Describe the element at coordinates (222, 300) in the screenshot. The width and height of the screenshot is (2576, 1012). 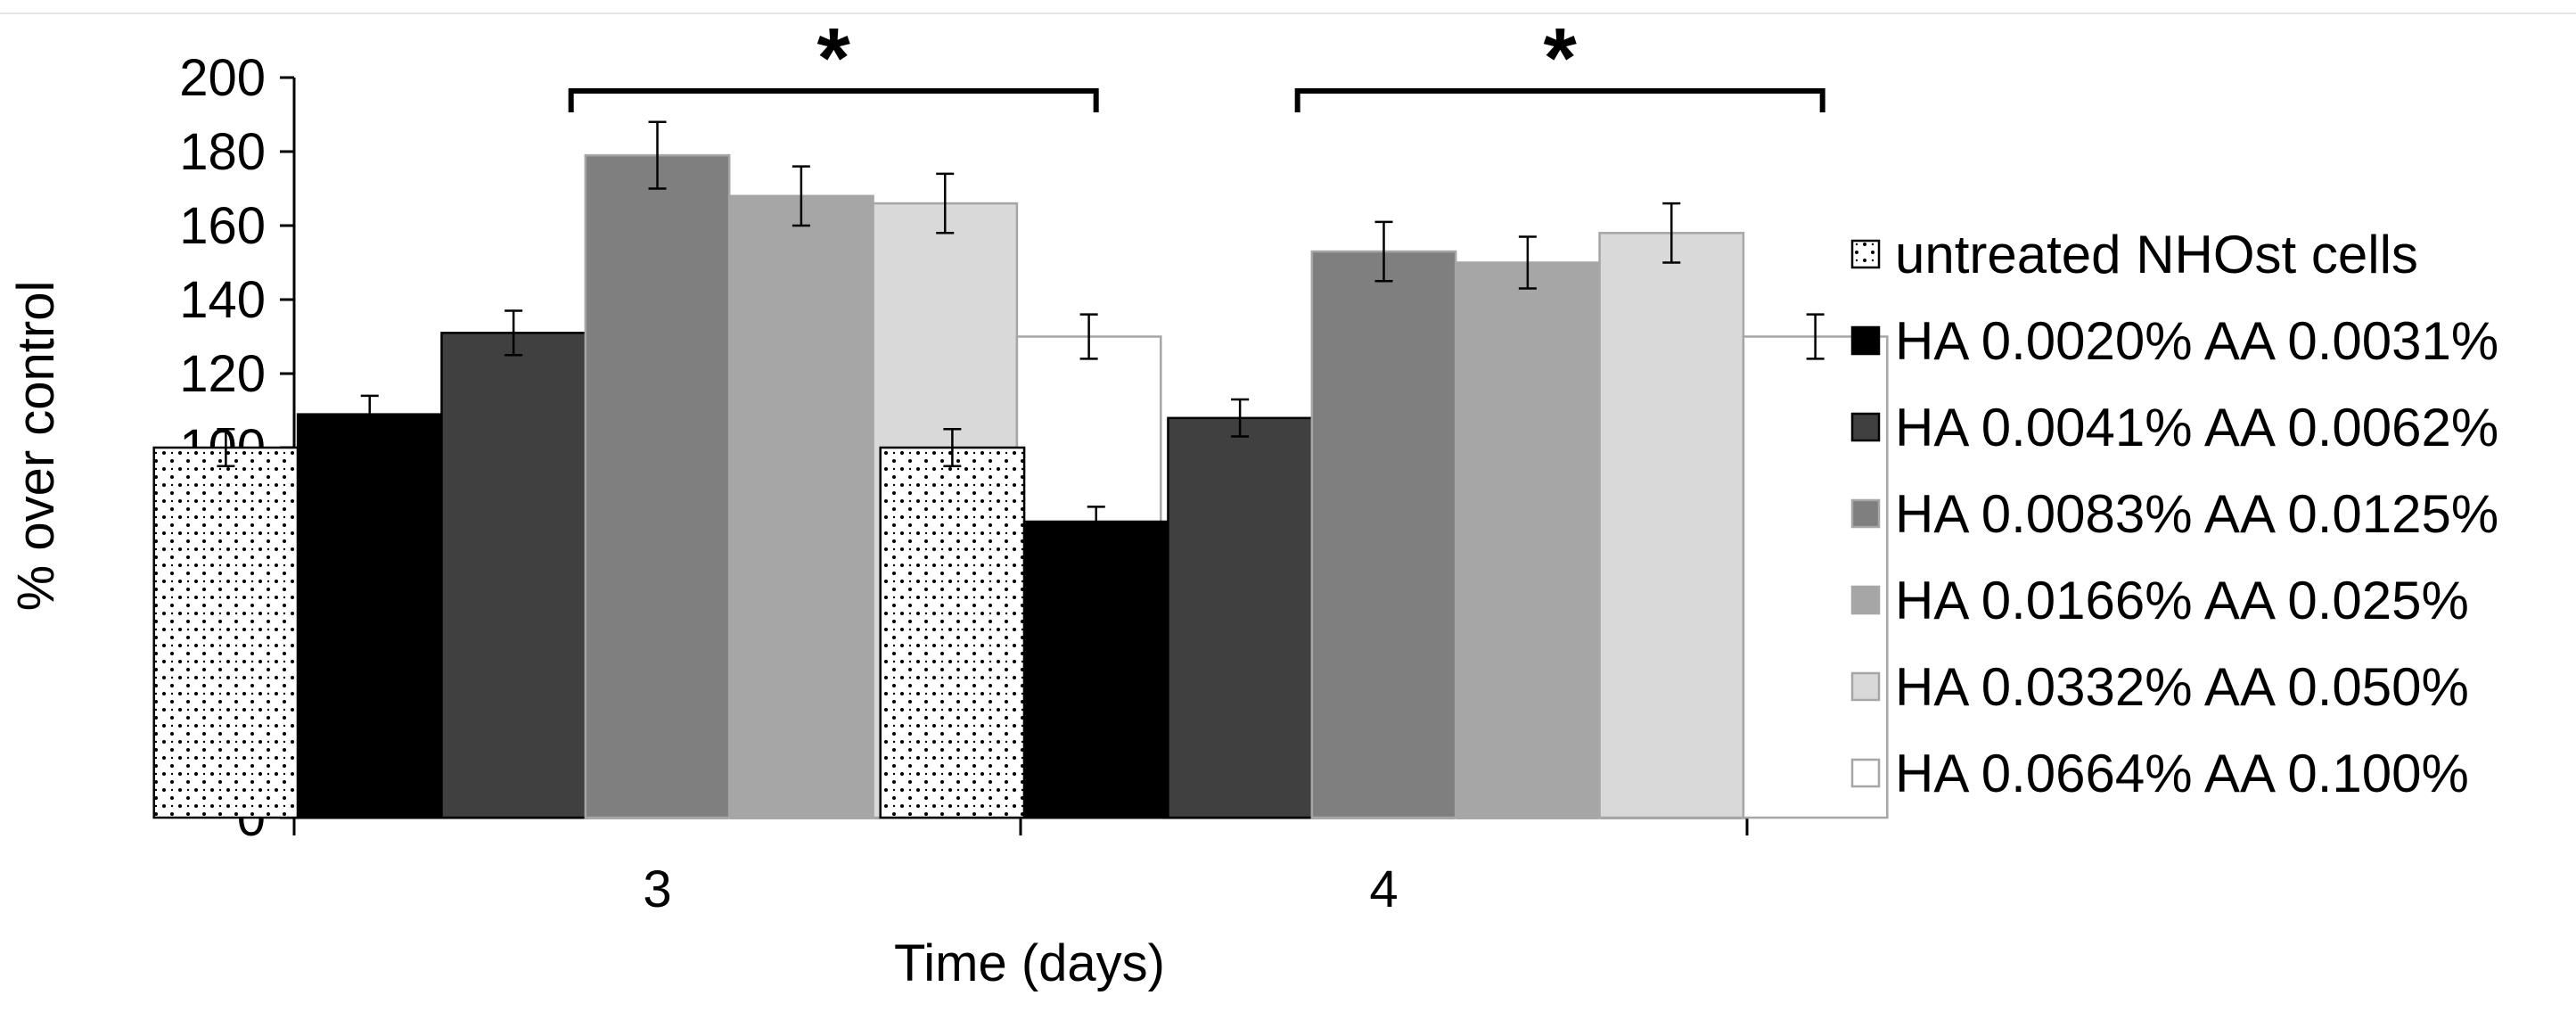
I see `y-tick-label: 140` at that location.